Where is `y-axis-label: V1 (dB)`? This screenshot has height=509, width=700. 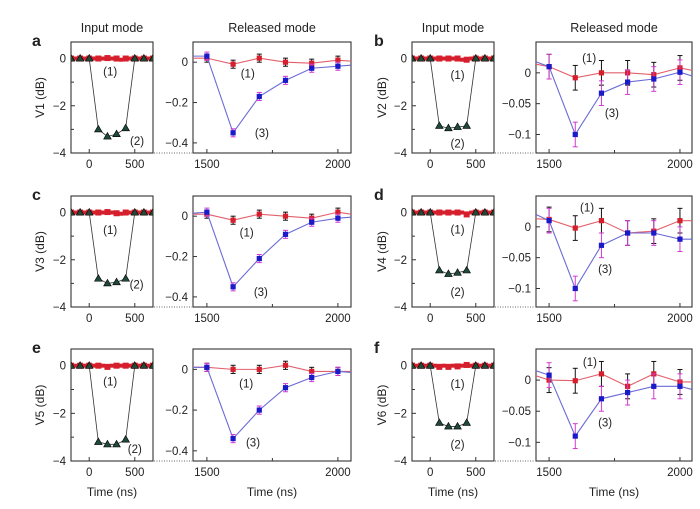 y-axis-label: V1 (dB) is located at coordinates (40, 97).